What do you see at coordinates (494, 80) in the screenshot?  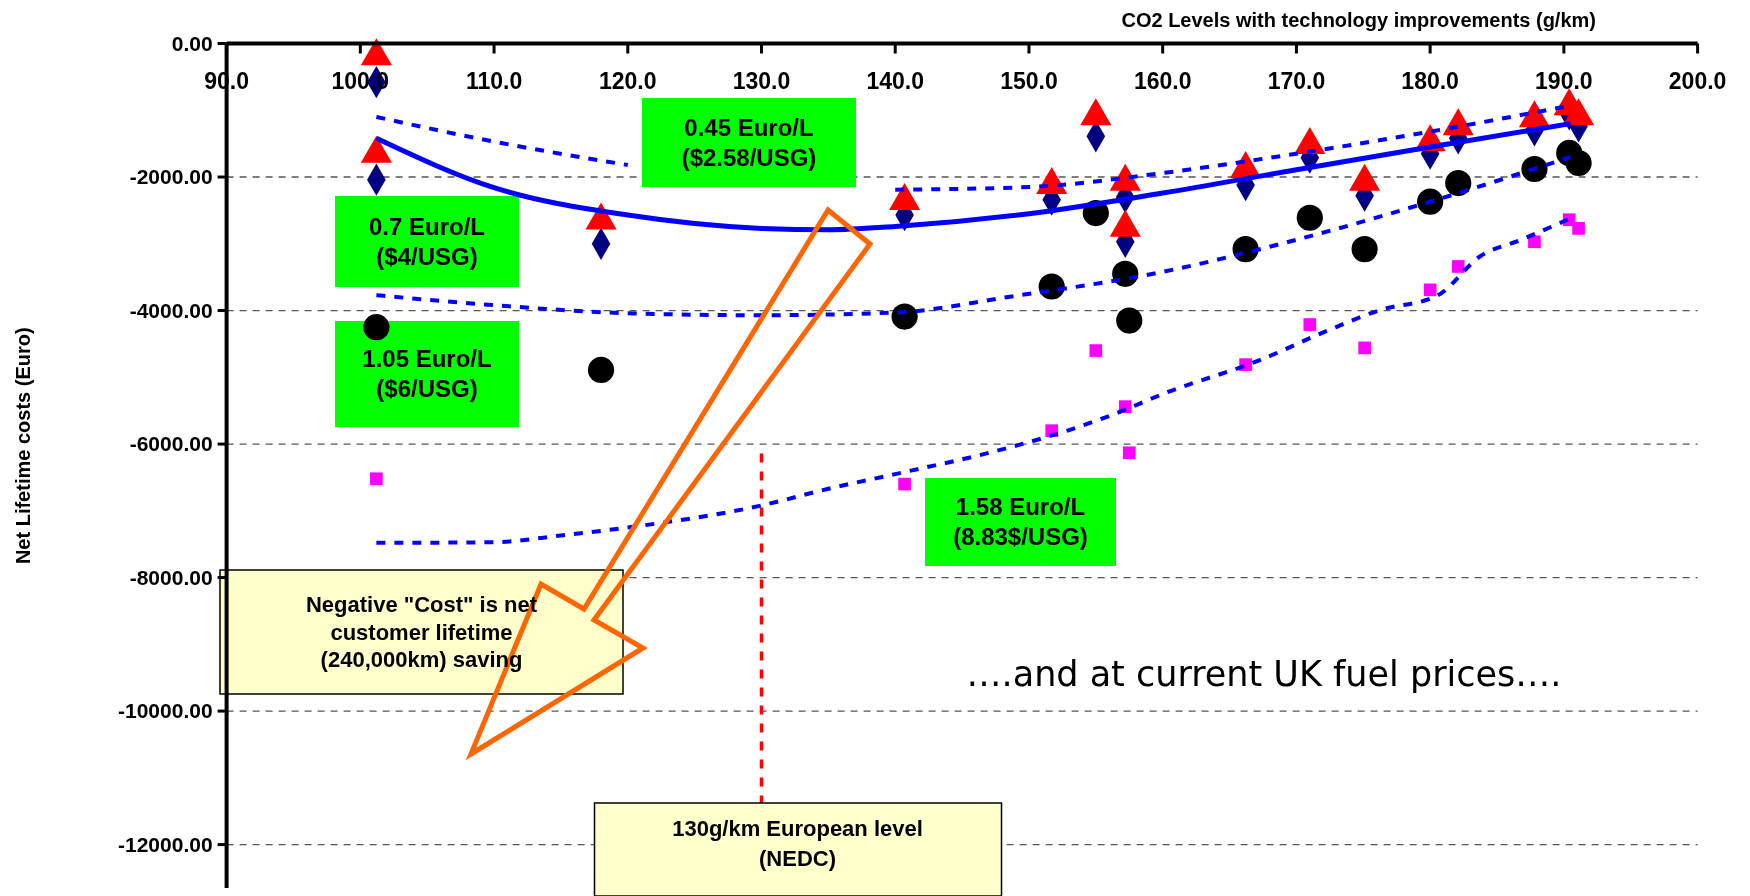 I see `x-tick-label: 110.0` at bounding box center [494, 80].